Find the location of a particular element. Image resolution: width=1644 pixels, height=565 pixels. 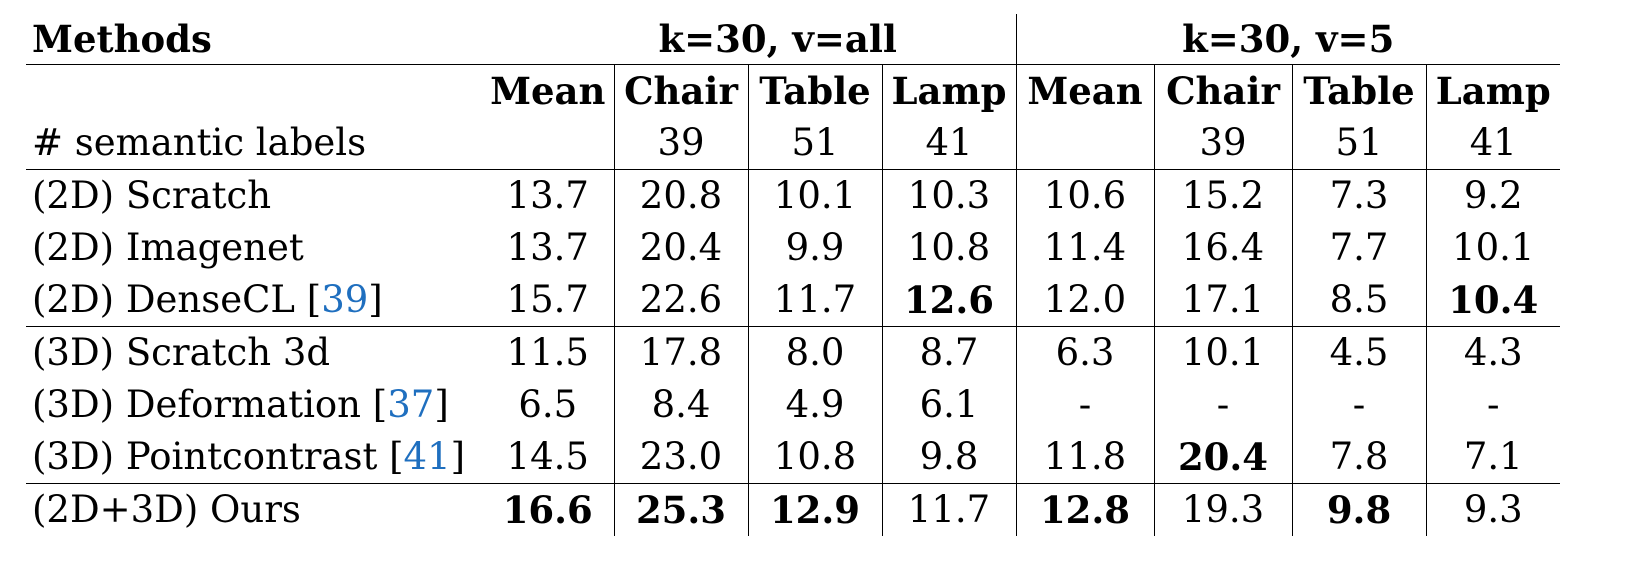

method-name: (3D) Scratch 3d is located at coordinates (254, 353).